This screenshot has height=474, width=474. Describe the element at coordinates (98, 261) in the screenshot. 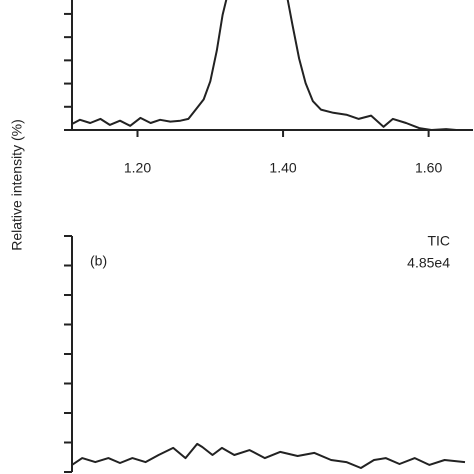

I see `annotation: (b)` at that location.